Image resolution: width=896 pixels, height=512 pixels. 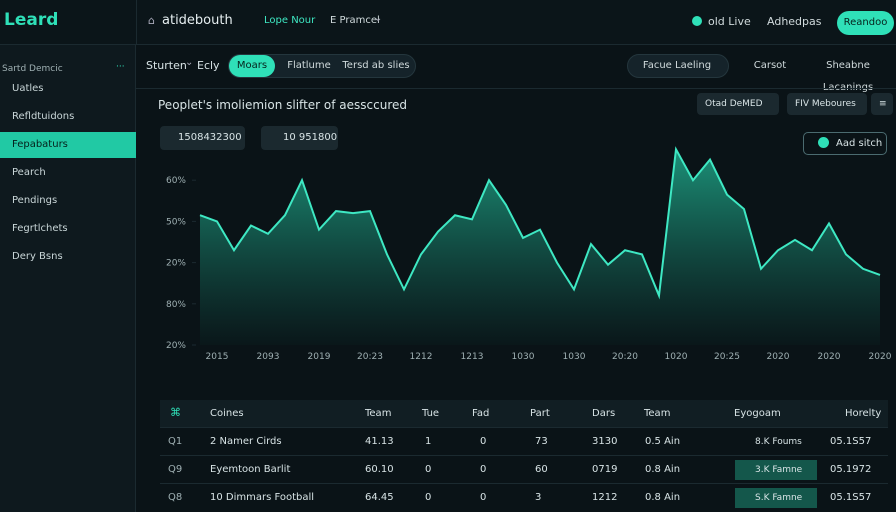 What do you see at coordinates (175, 497) in the screenshot?
I see `row-id: Q8` at bounding box center [175, 497].